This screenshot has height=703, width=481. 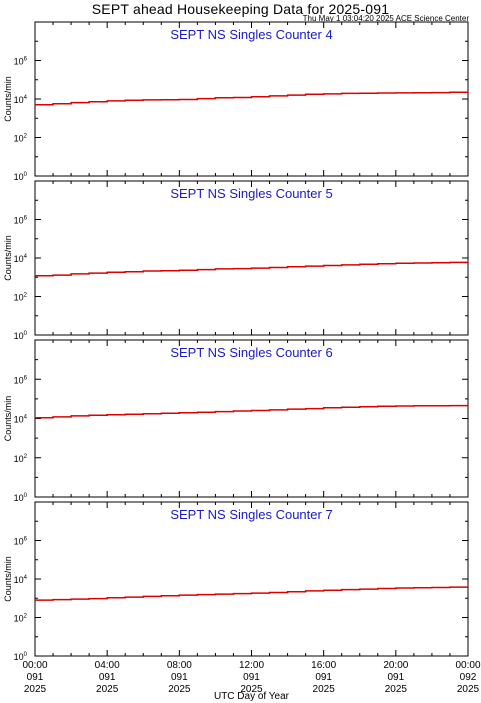 What do you see at coordinates (251, 514) in the screenshot?
I see `panel-title: SEPT NS Singles Counter 7` at bounding box center [251, 514].